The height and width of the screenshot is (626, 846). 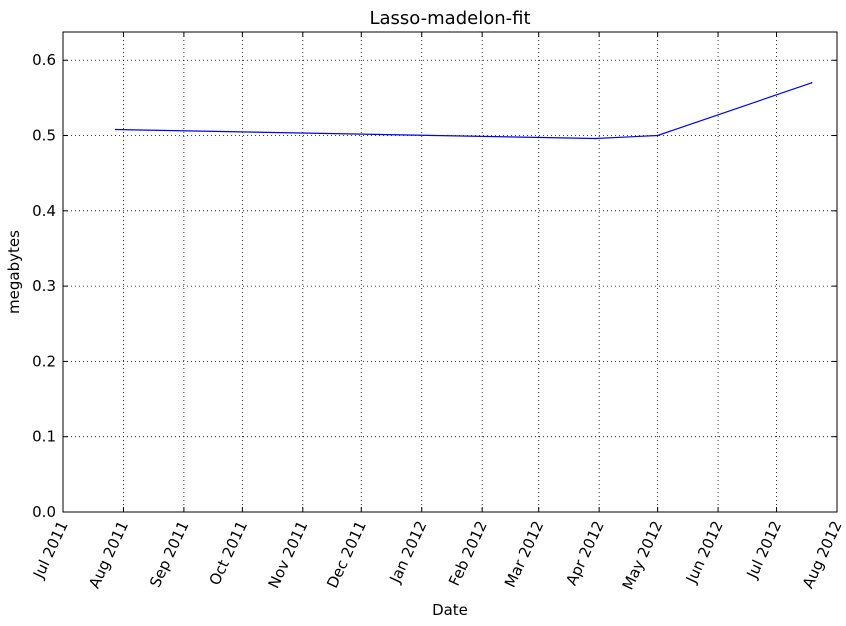 What do you see at coordinates (44, 211) in the screenshot?
I see `y-tick-label: 0.4` at bounding box center [44, 211].